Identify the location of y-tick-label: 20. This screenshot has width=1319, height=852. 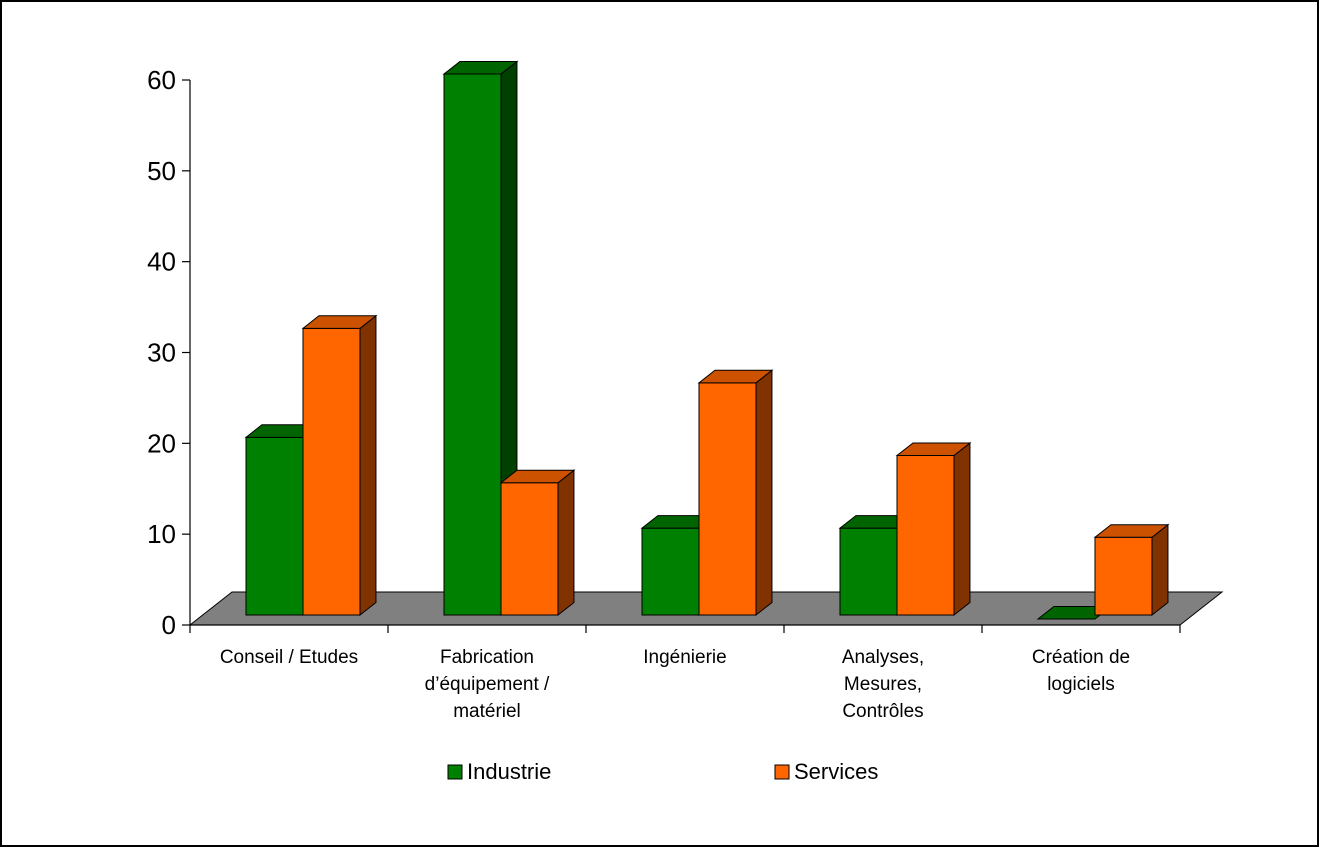
(161, 443).